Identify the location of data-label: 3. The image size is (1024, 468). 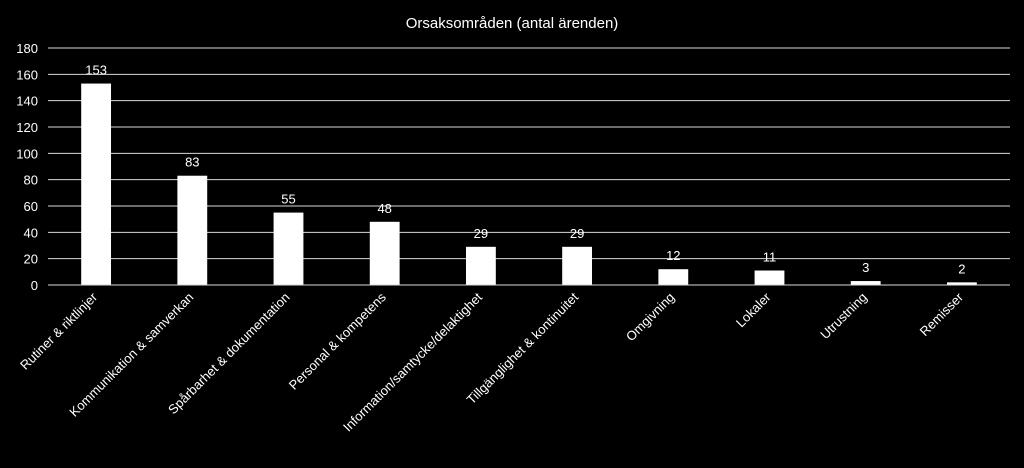
(865, 267).